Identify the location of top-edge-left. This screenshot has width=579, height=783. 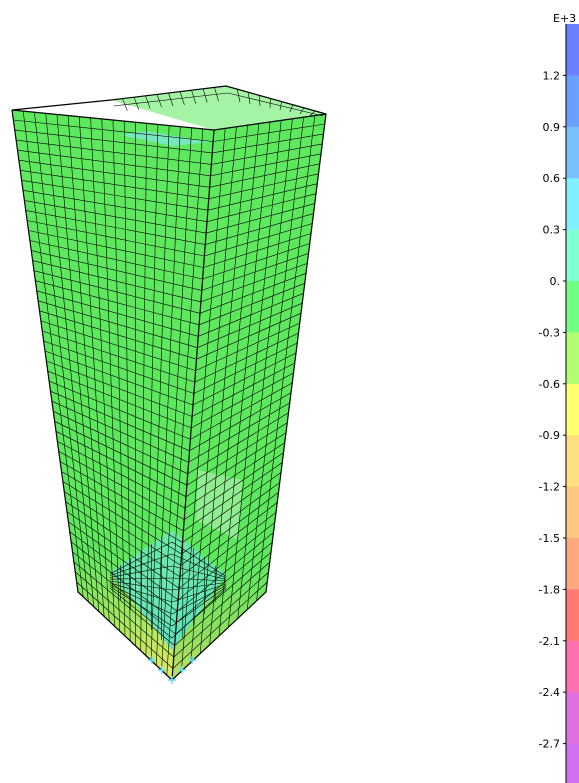
(113, 120).